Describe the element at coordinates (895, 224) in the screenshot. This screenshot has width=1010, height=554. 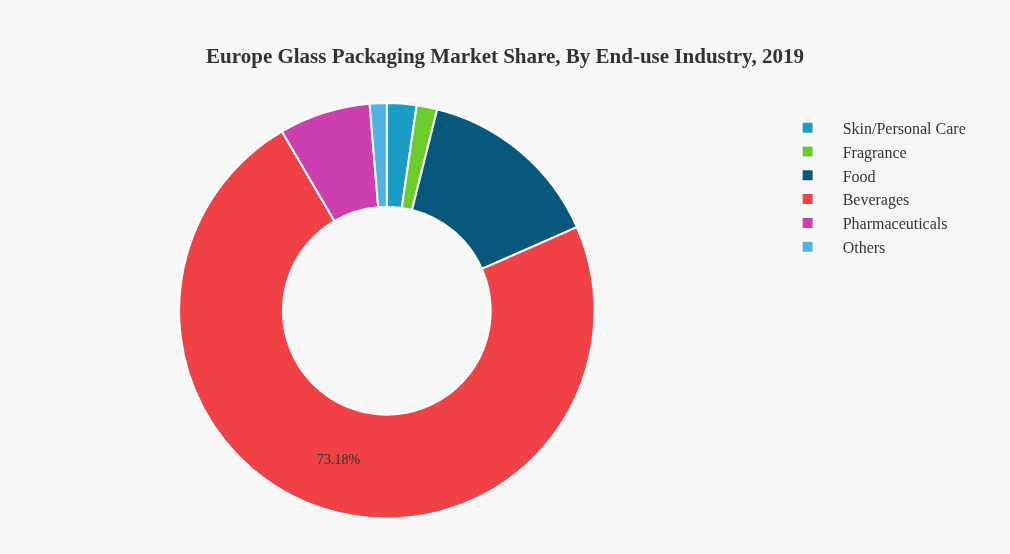
I see `legend-label: Pharmaceuticals` at that location.